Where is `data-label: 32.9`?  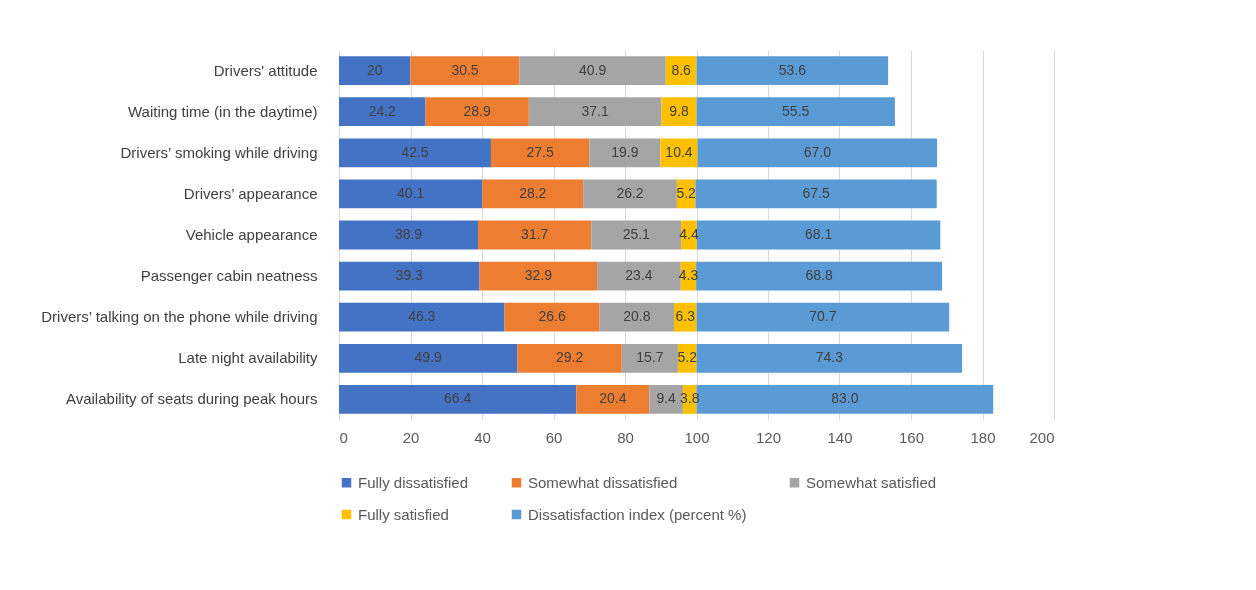
data-label: 32.9 is located at coordinates (538, 275).